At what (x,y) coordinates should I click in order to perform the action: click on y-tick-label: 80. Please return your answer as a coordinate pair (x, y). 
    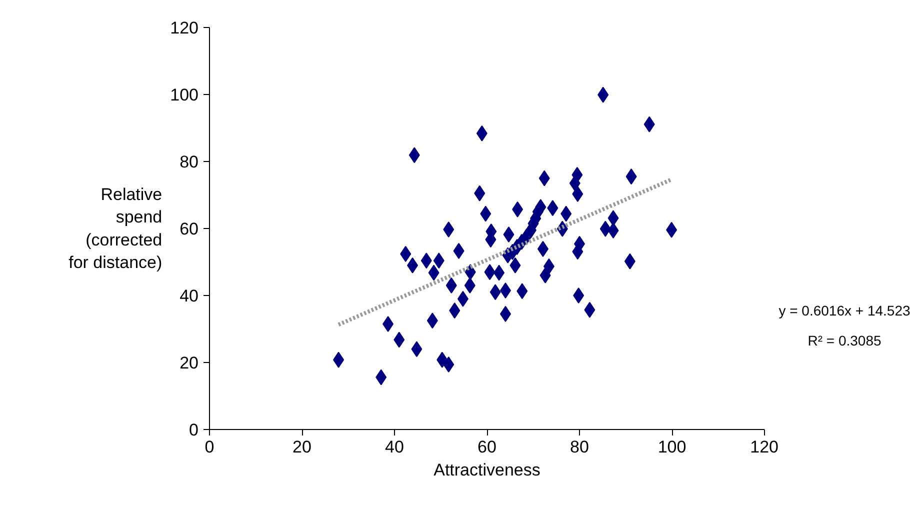
    Looking at the image, I should click on (189, 162).